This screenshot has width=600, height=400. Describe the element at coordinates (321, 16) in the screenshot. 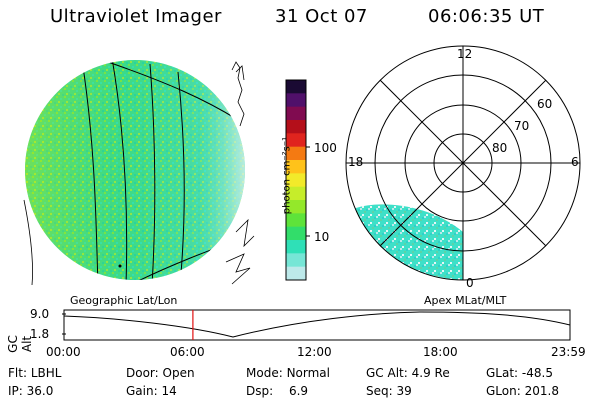

I see `date-label: 31 Oct 07` at that location.